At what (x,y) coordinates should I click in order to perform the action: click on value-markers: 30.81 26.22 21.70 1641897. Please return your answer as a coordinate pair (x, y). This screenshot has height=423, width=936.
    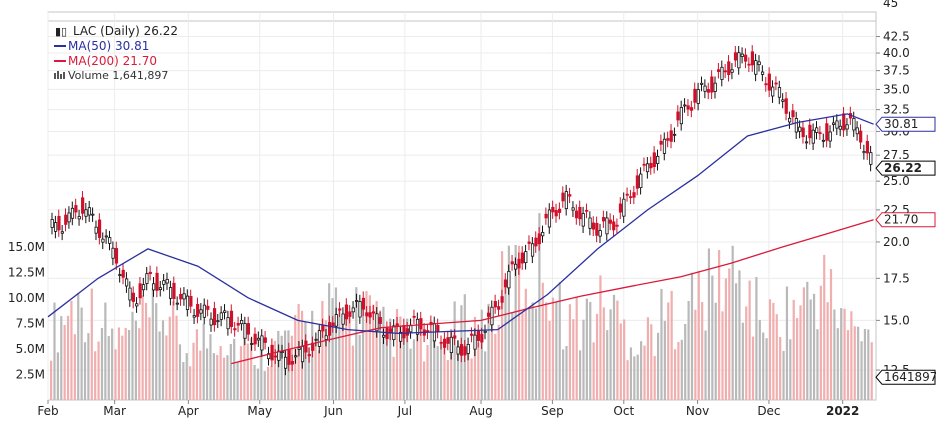
    Looking at the image, I should click on (905, 250).